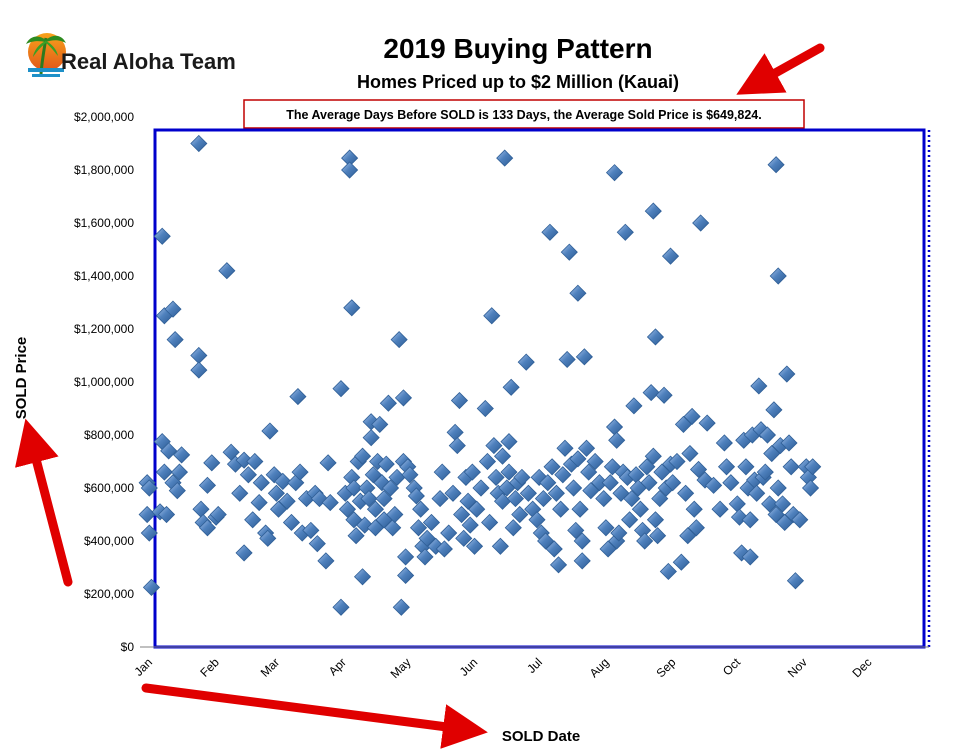 The image size is (977, 756). Describe the element at coordinates (503, 668) in the screenshot. I see `x-axis-ticks: Jan Feb Mar Apr May Jun Jul Aug Sep Oct Nov Dec` at that location.